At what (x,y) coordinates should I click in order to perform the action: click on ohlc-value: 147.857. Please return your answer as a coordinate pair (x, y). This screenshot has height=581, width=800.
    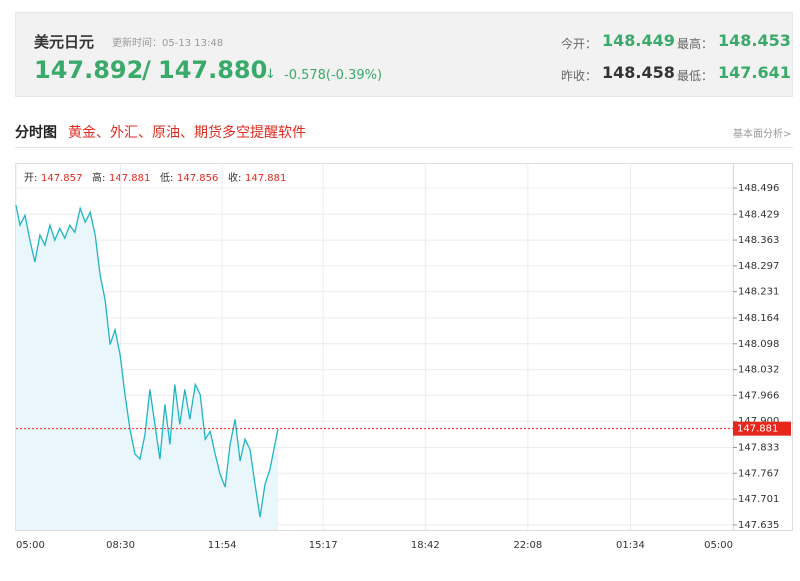
    Looking at the image, I should click on (61, 178).